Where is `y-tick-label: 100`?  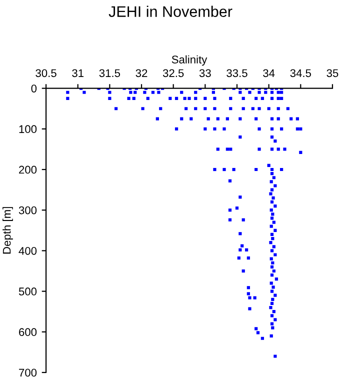 y-tick-label: 100 is located at coordinates (28, 129).